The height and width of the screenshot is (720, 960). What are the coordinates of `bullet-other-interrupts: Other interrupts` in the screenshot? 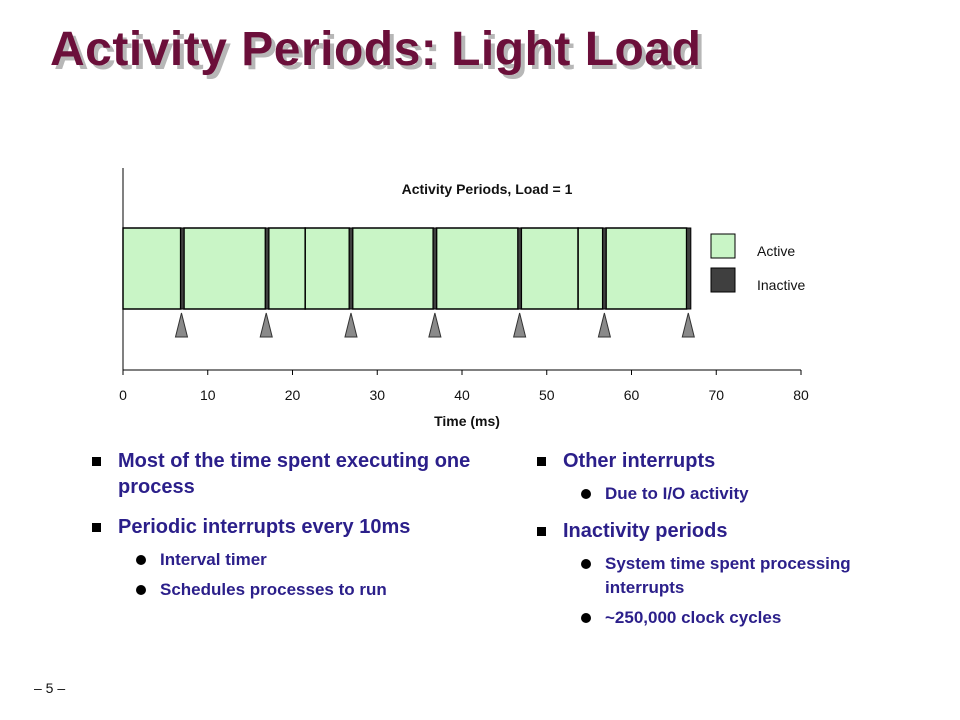 It's located at (697, 461).